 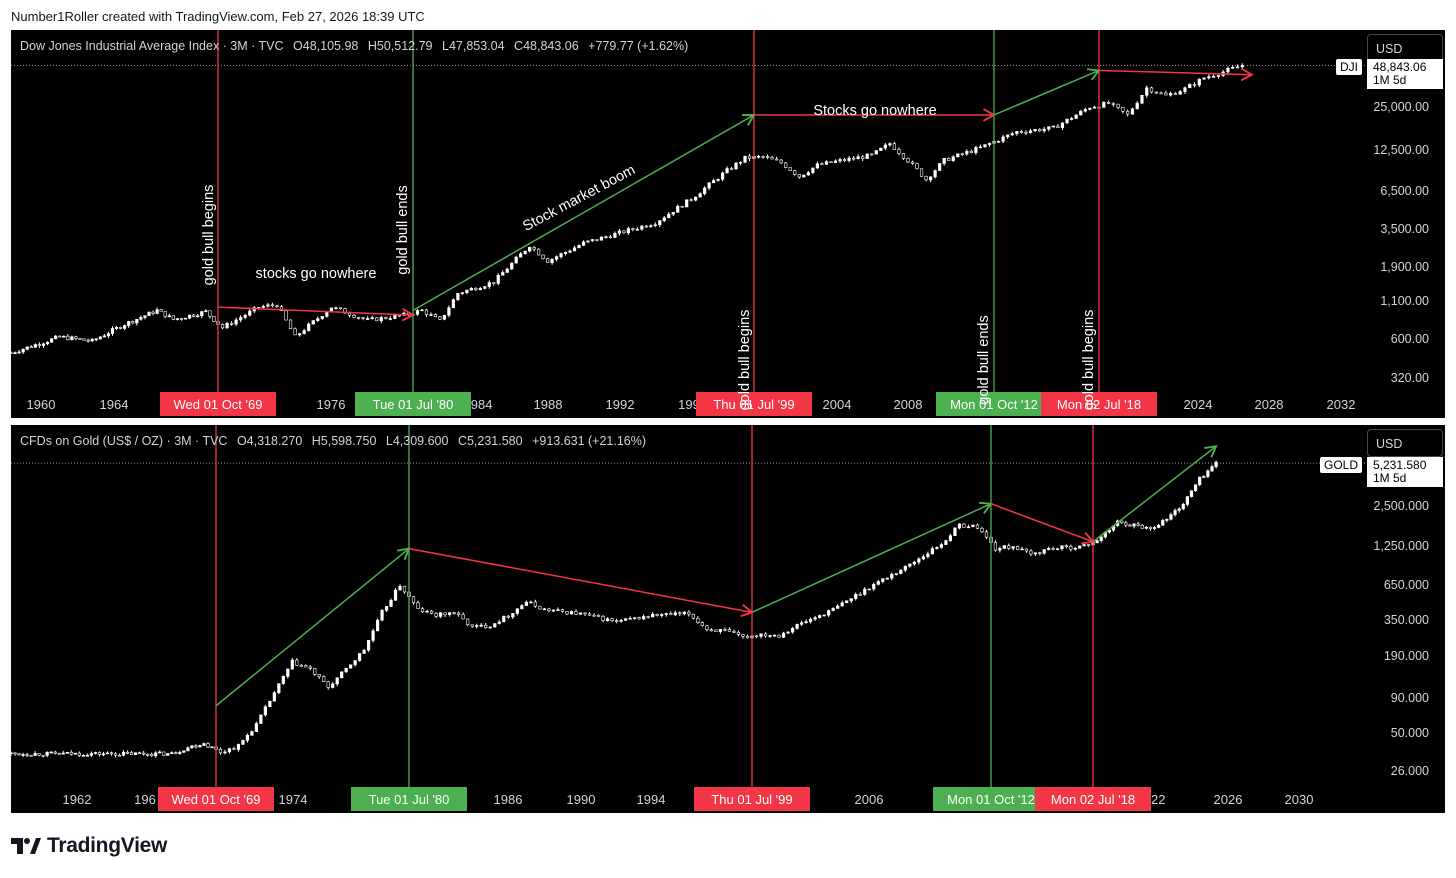 What do you see at coordinates (1404, 191) in the screenshot?
I see `dji-y-tick-label: 6,500.00` at bounding box center [1404, 191].